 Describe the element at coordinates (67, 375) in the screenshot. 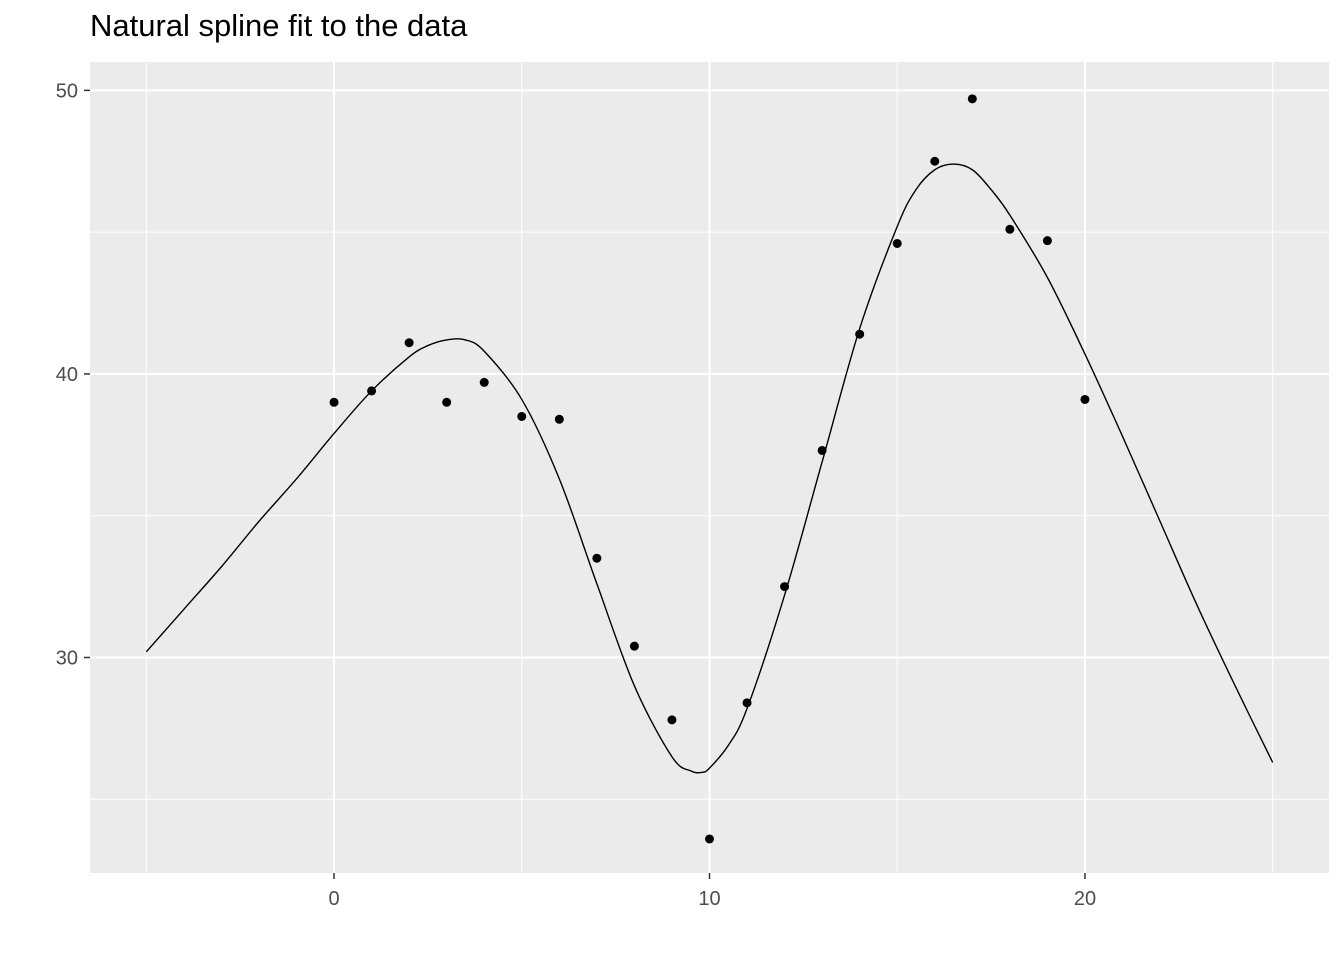

I see `y-tick-label: 40` at that location.